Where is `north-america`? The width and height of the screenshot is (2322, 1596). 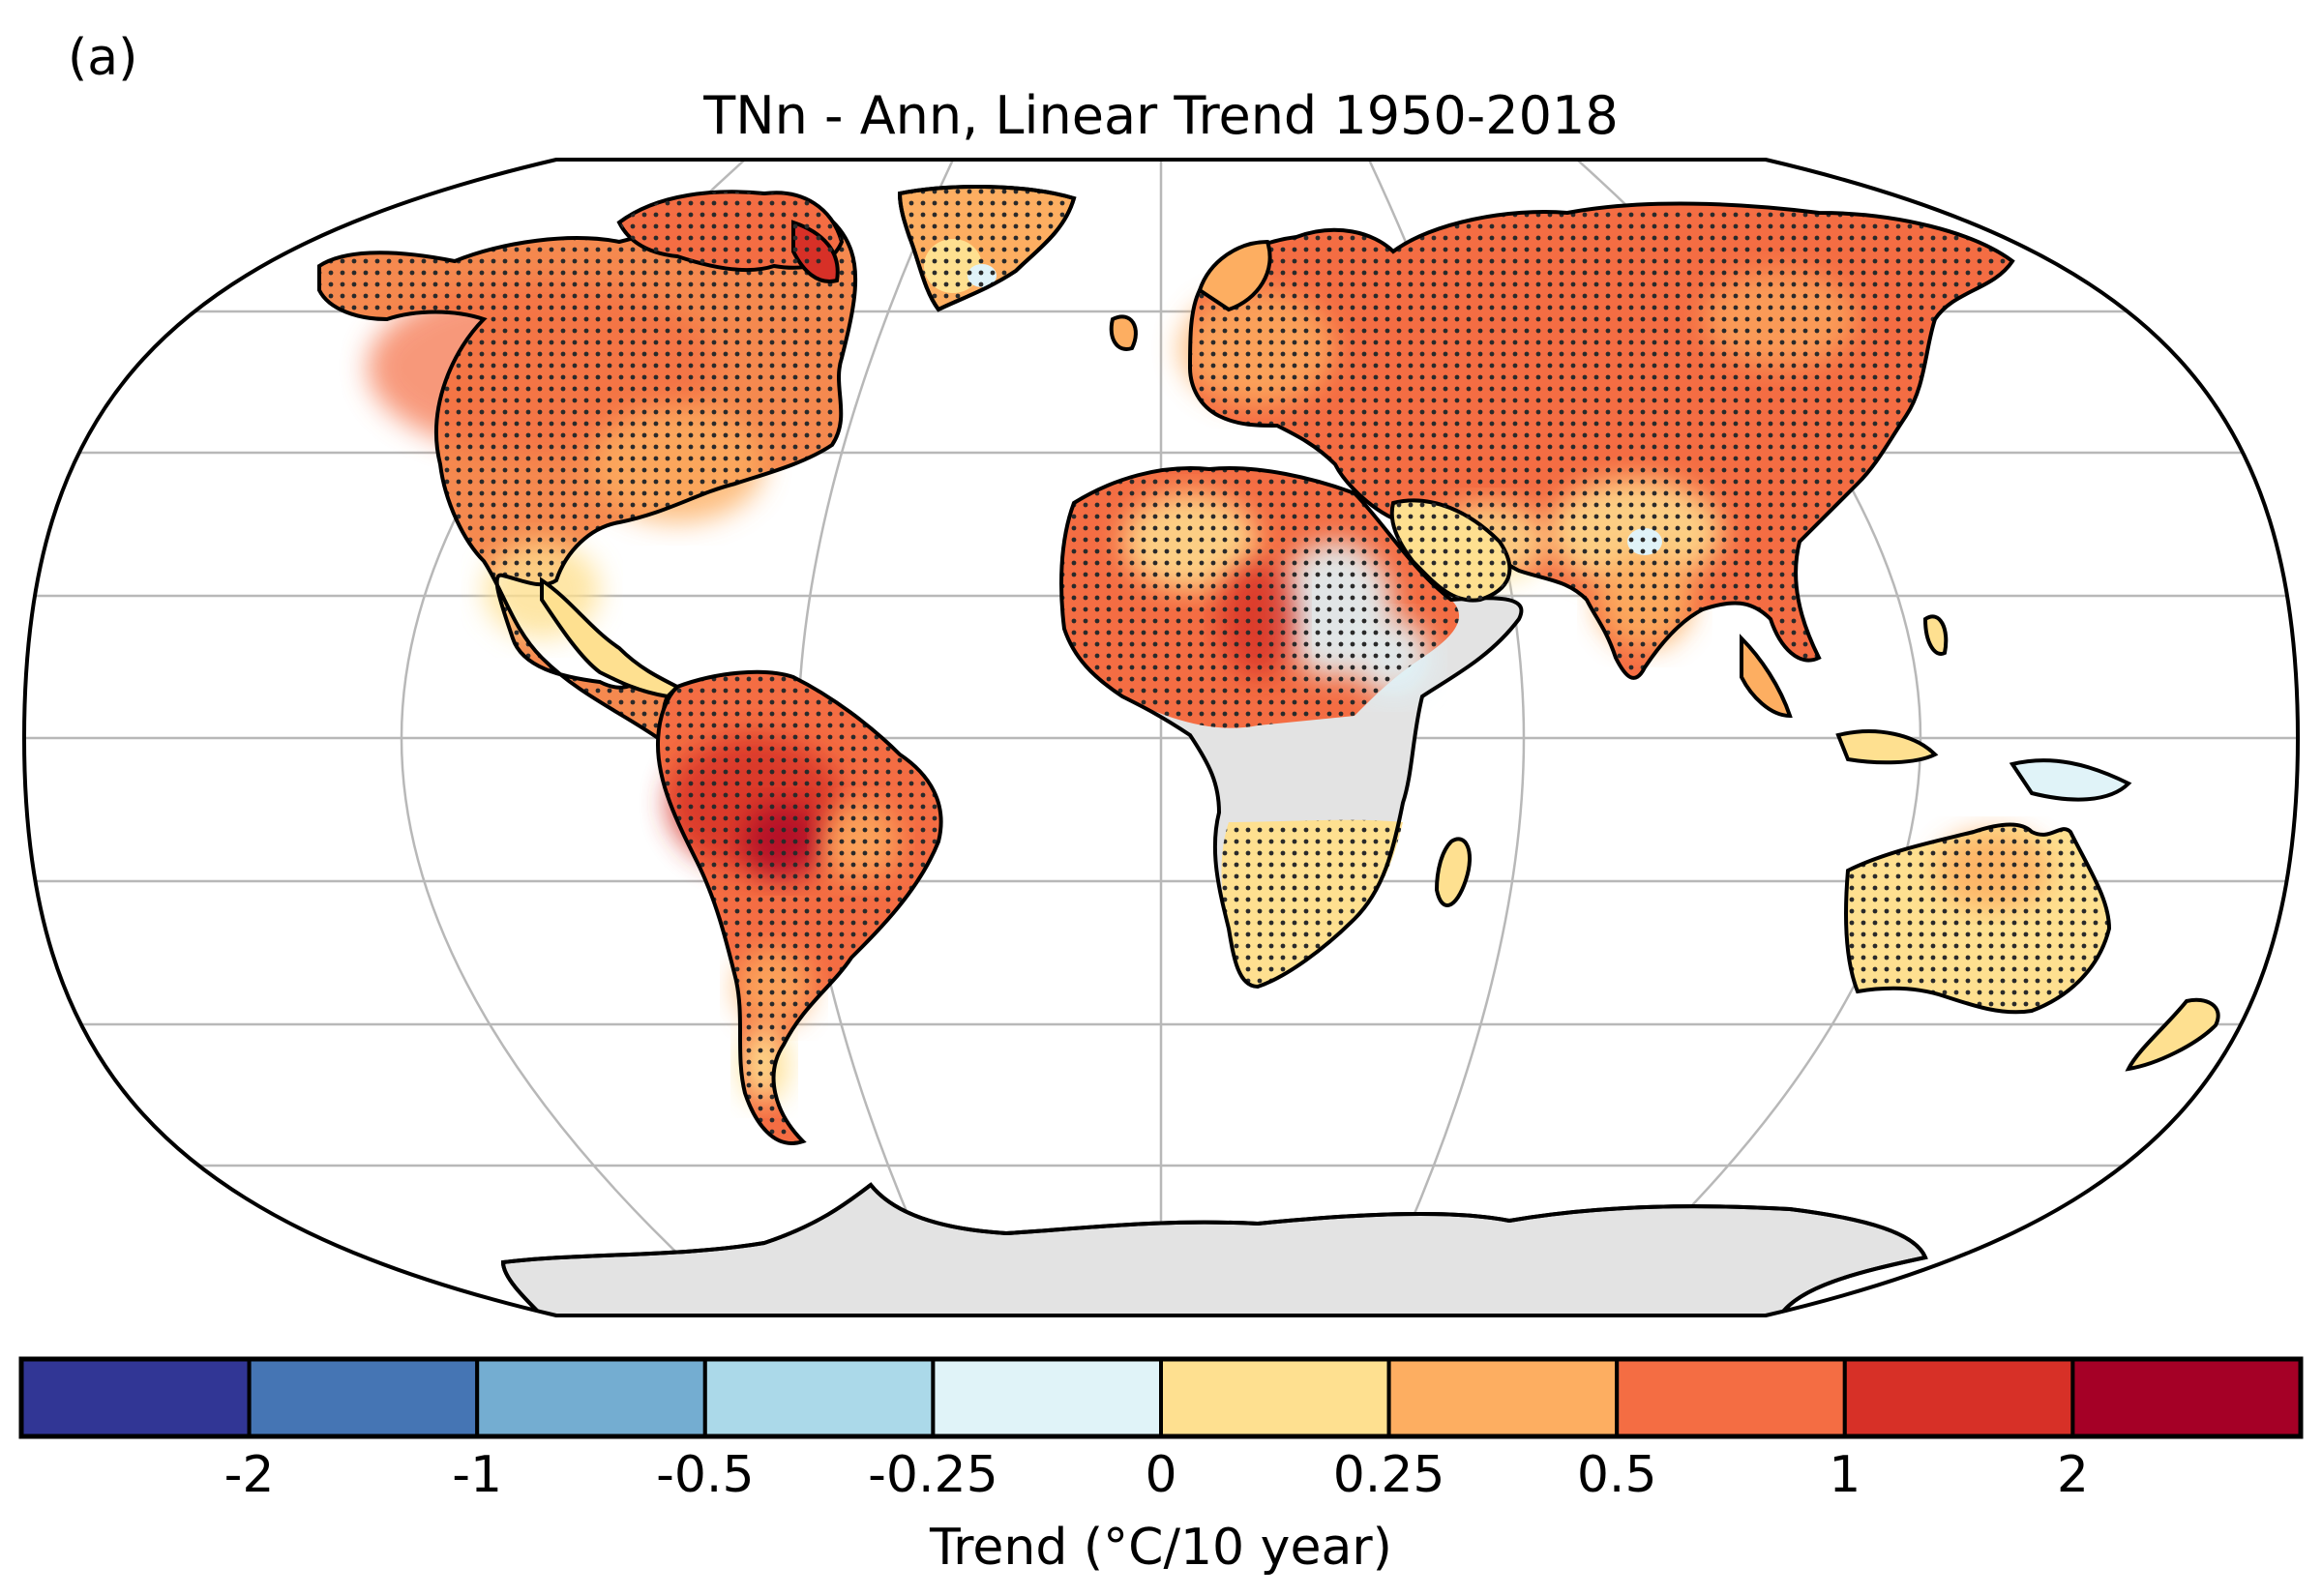
north-america is located at coordinates (587, 471).